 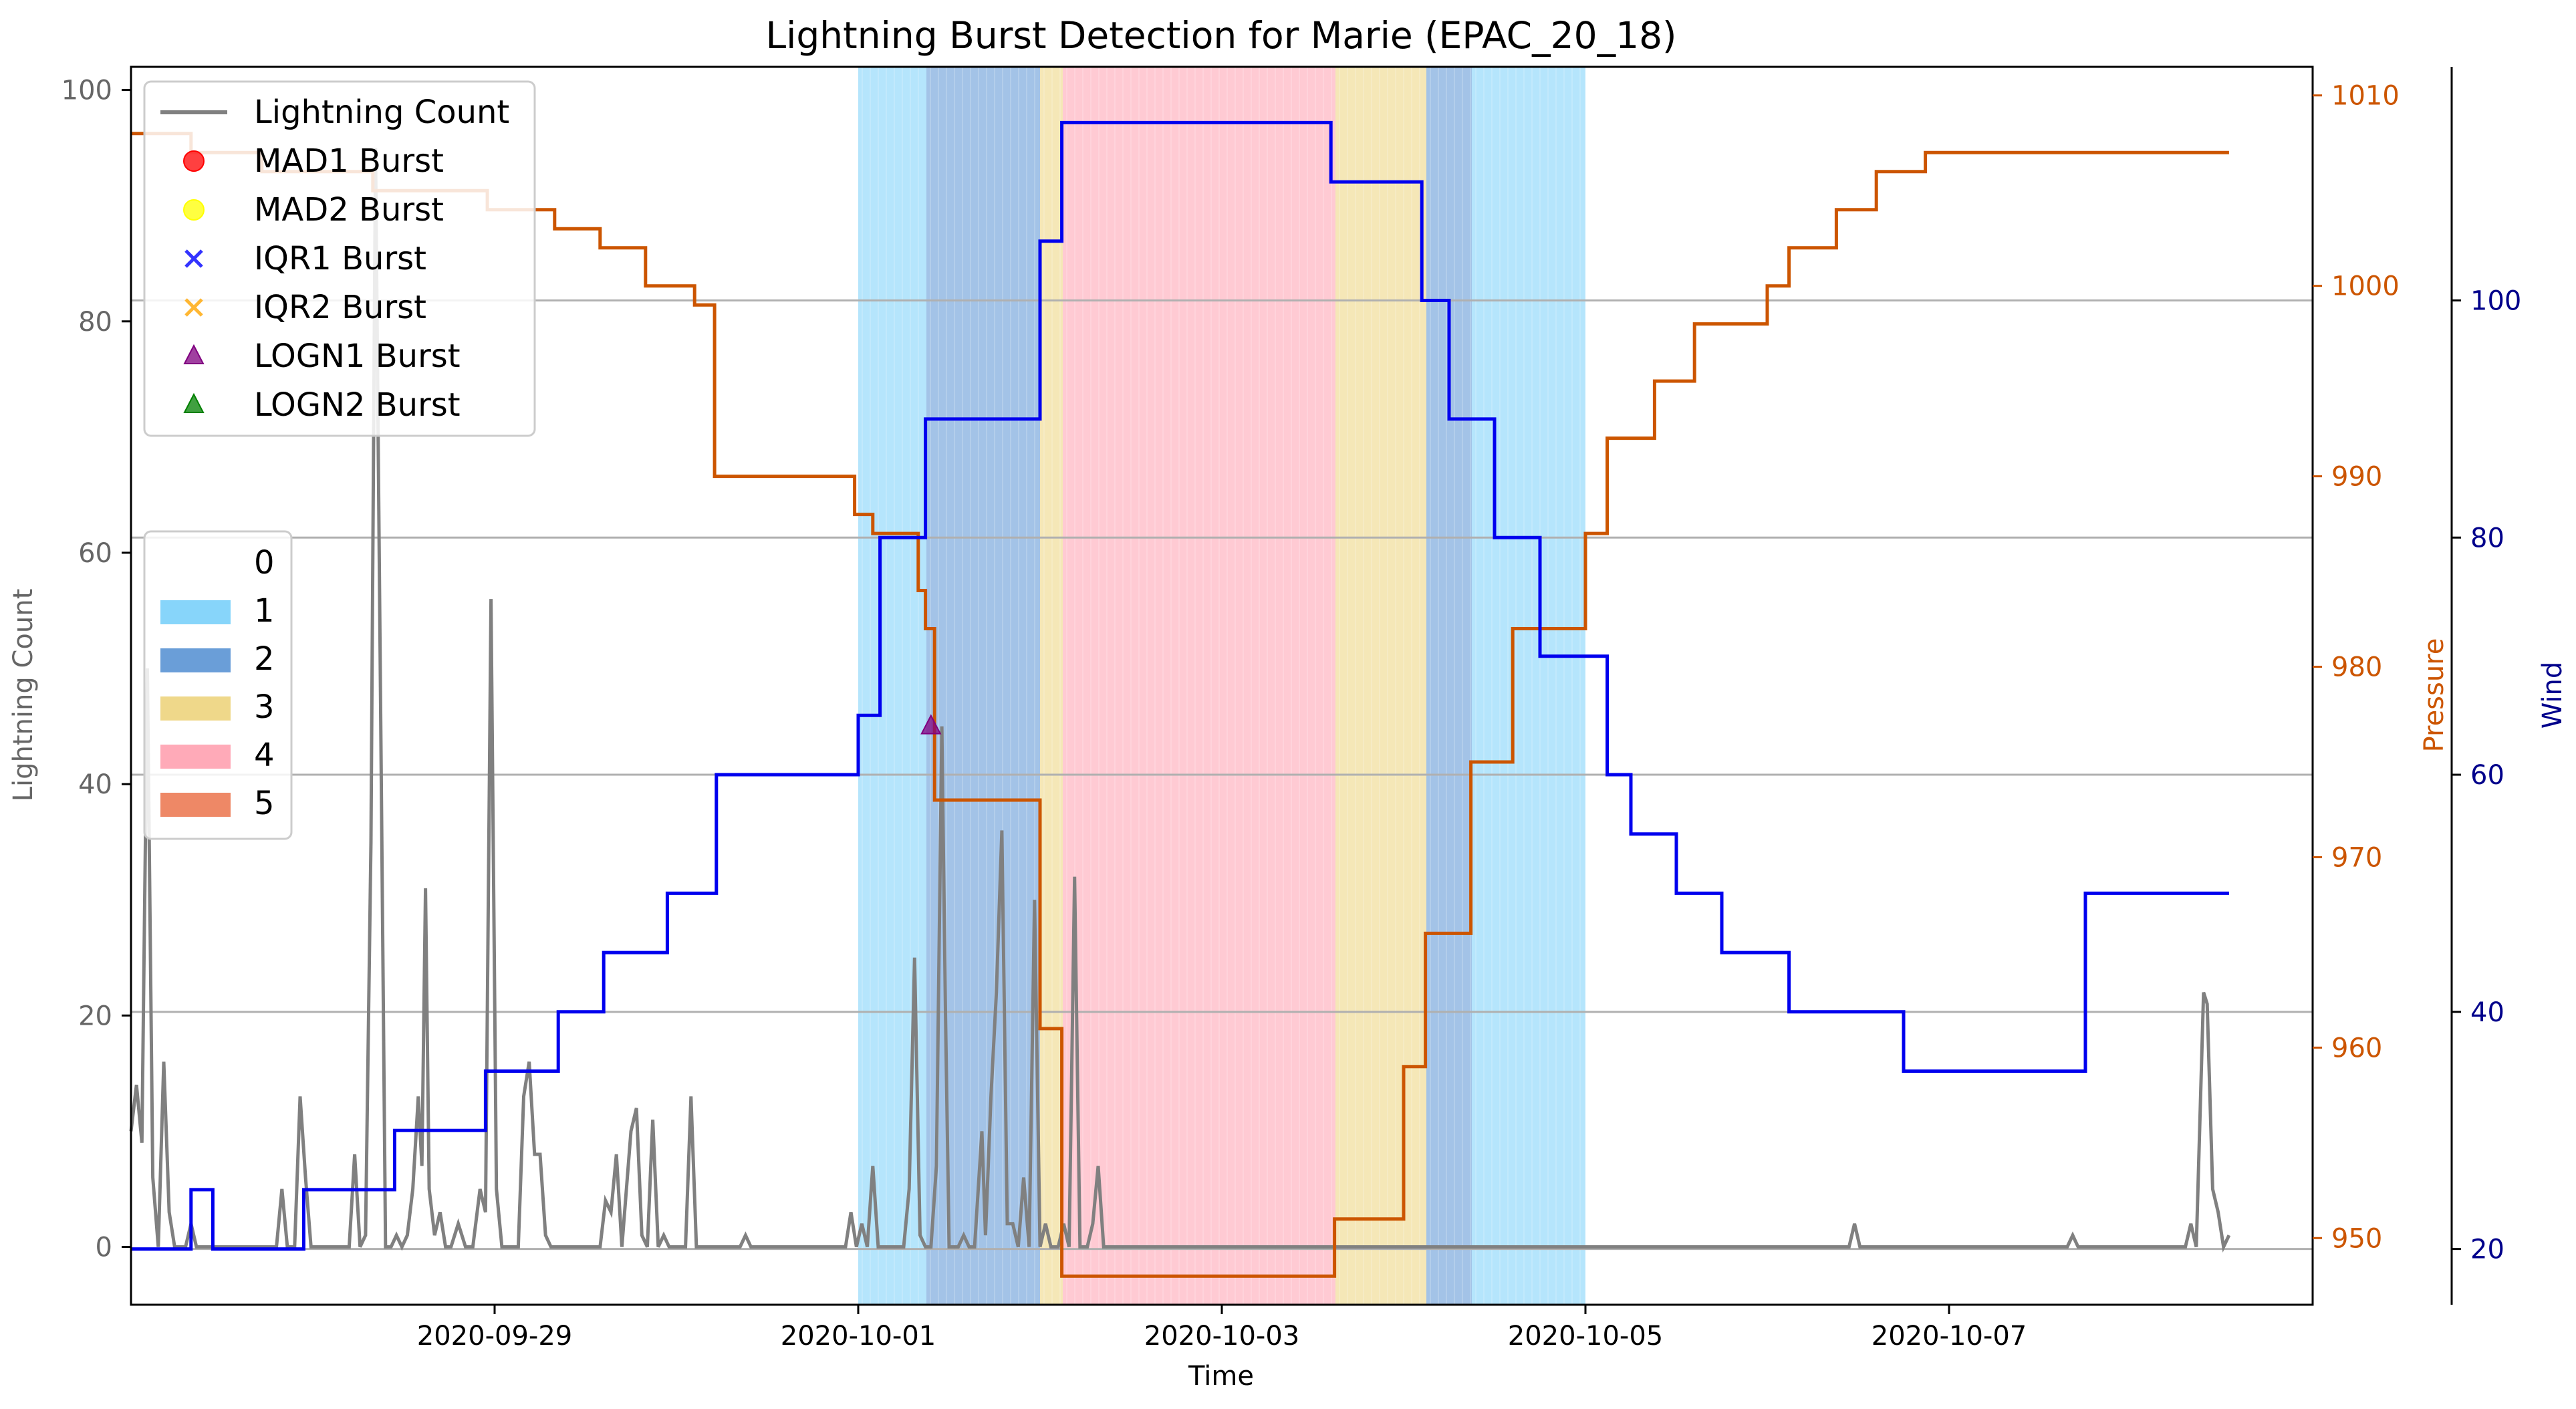 What do you see at coordinates (264, 707) in the screenshot?
I see `legend-category-label: 3` at bounding box center [264, 707].